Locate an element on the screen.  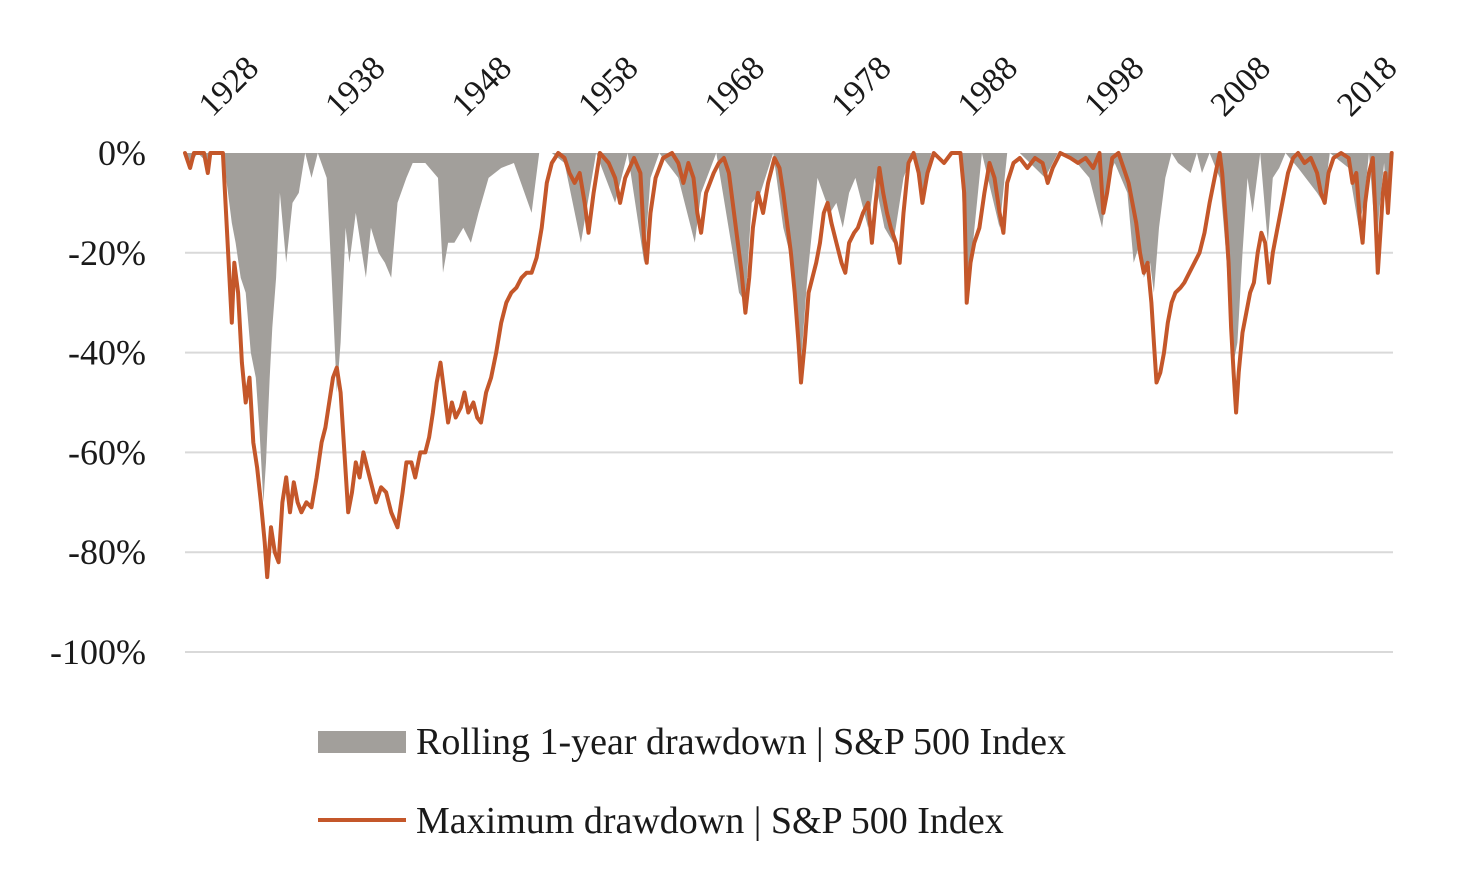
legend-swatch-rolling is located at coordinates (362, 742).